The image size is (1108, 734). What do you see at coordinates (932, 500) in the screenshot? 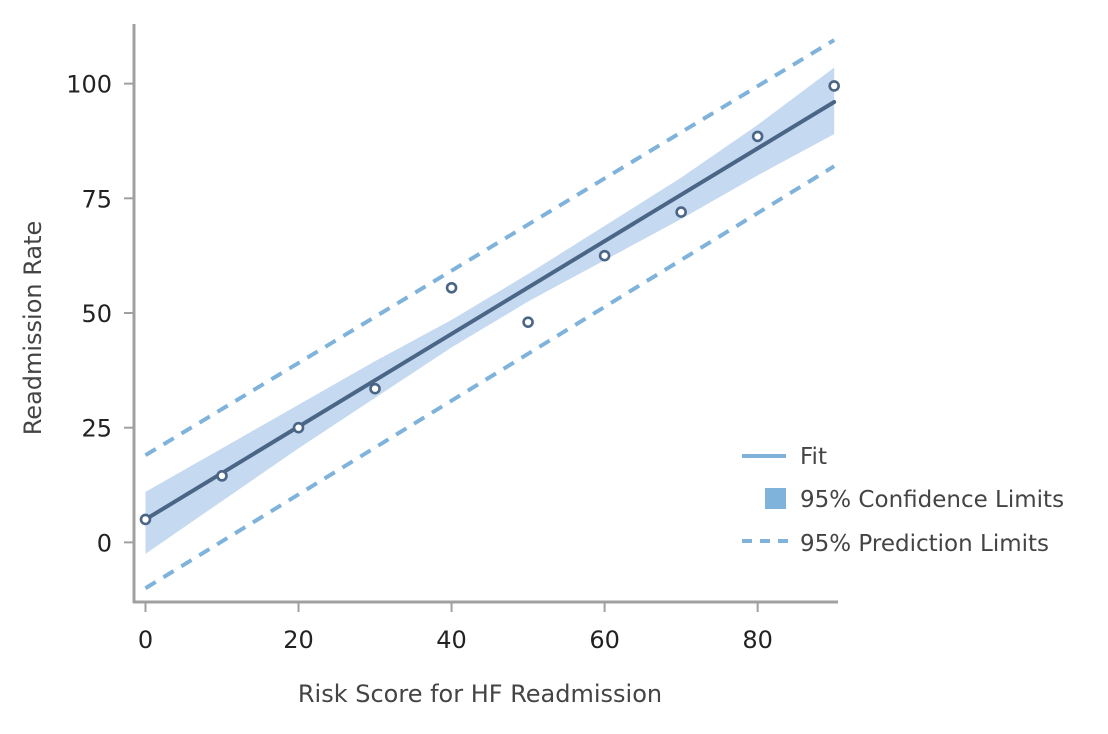
I see `legend-confidence-label: 95% Confidence Limits` at bounding box center [932, 500].